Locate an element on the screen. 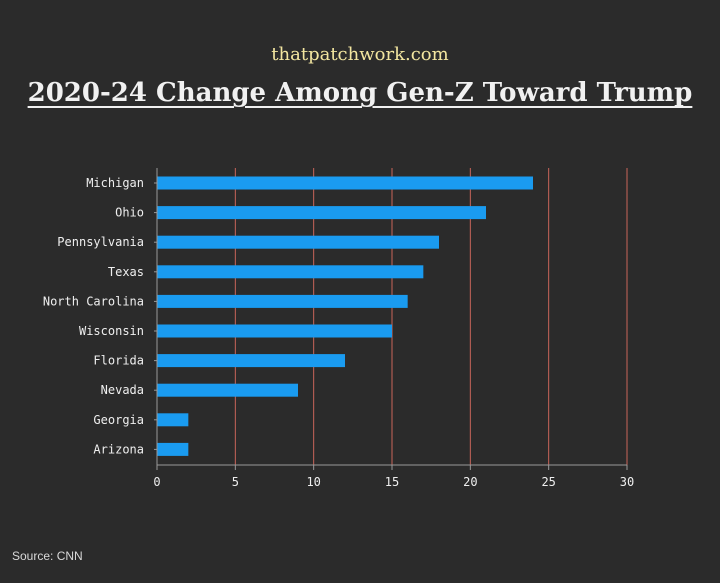 This screenshot has width=720, height=583. bar-michigan is located at coordinates (345, 183).